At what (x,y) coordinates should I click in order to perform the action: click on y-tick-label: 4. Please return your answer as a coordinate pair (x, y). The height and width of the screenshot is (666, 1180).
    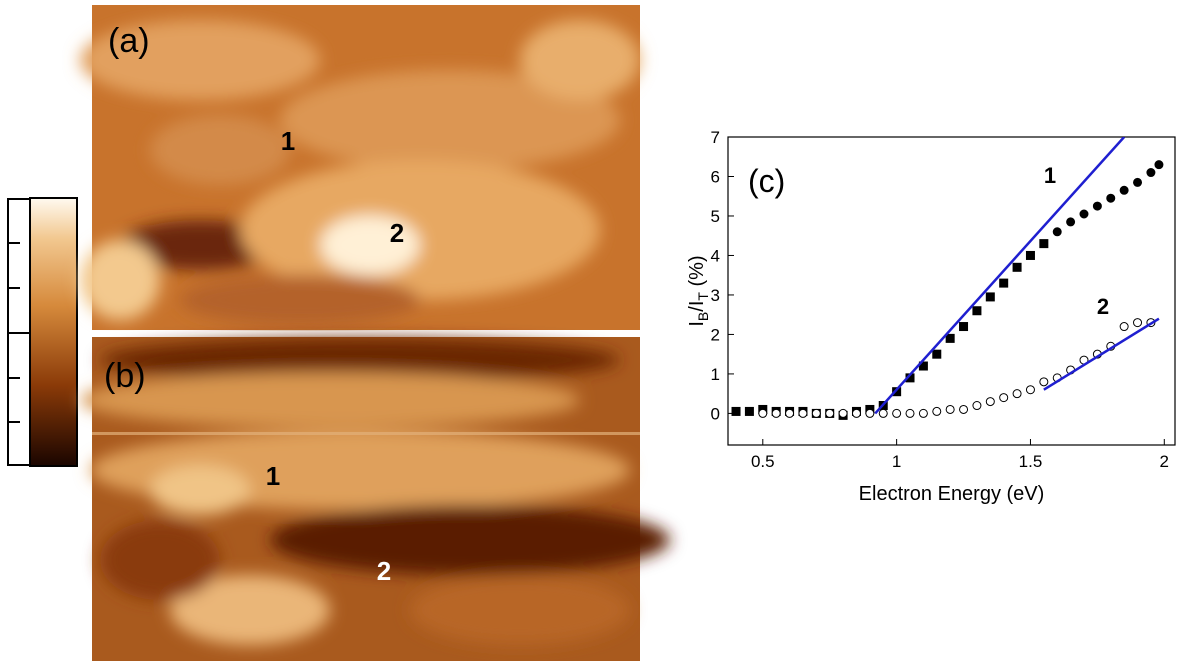
    Looking at the image, I should click on (715, 255).